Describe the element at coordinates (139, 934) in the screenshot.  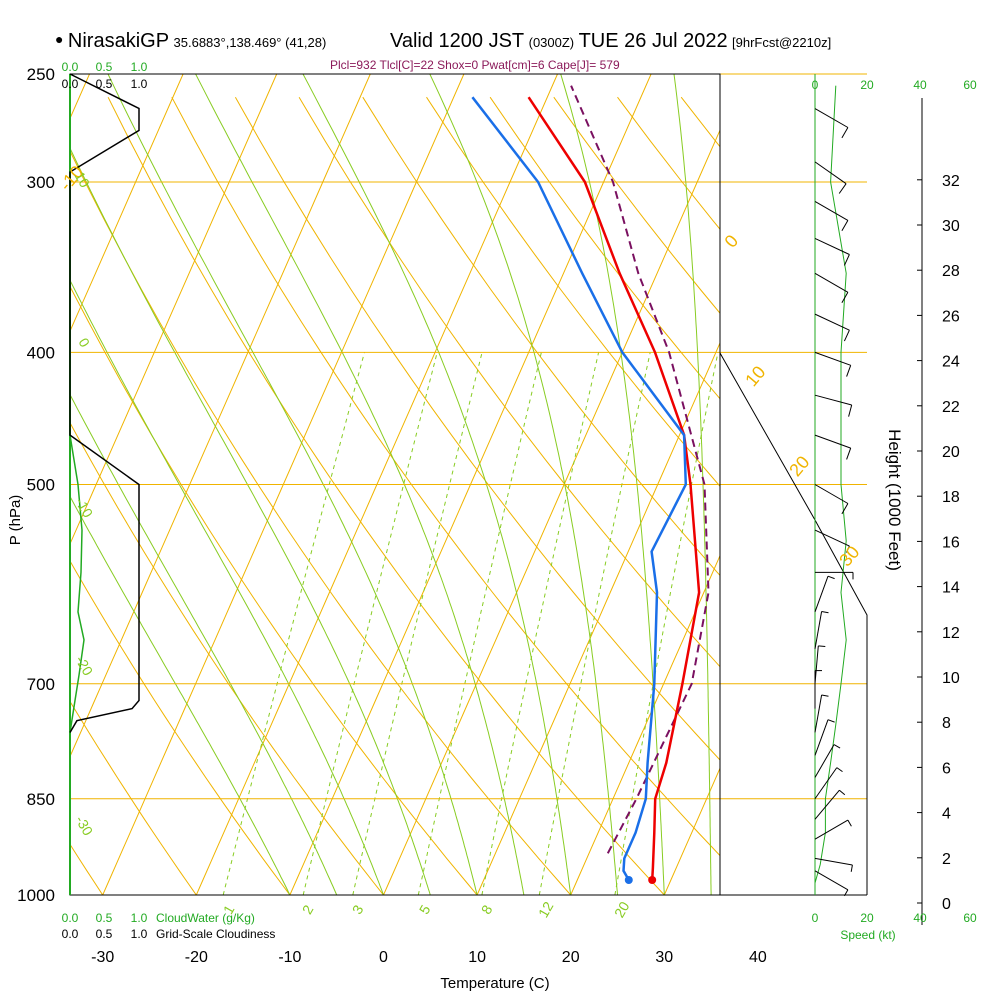
I see `bottom-cloudiness-scale-label: 1.0` at that location.